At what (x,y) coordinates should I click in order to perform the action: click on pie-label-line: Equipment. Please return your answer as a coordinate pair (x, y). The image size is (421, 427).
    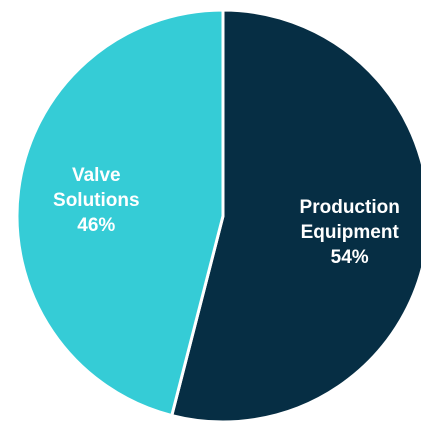
    Looking at the image, I should click on (350, 232).